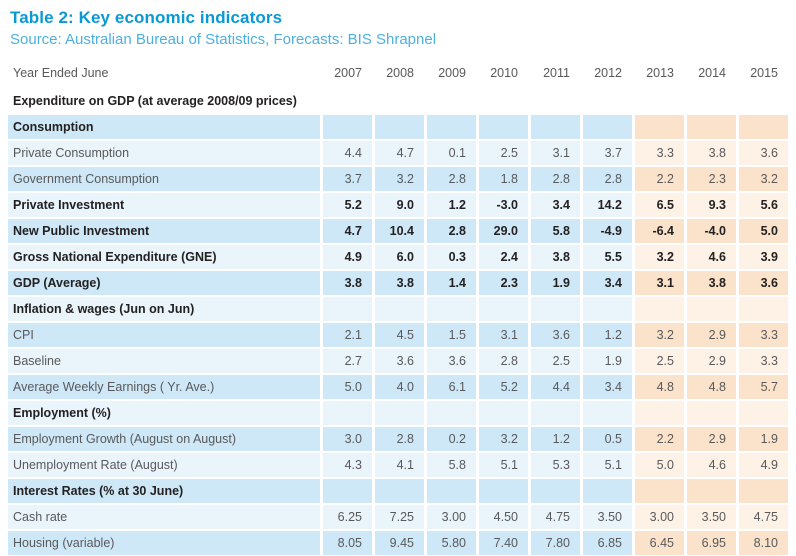 This screenshot has width=796, height=556. I want to click on year-header-cell: 2010, so click(504, 73).